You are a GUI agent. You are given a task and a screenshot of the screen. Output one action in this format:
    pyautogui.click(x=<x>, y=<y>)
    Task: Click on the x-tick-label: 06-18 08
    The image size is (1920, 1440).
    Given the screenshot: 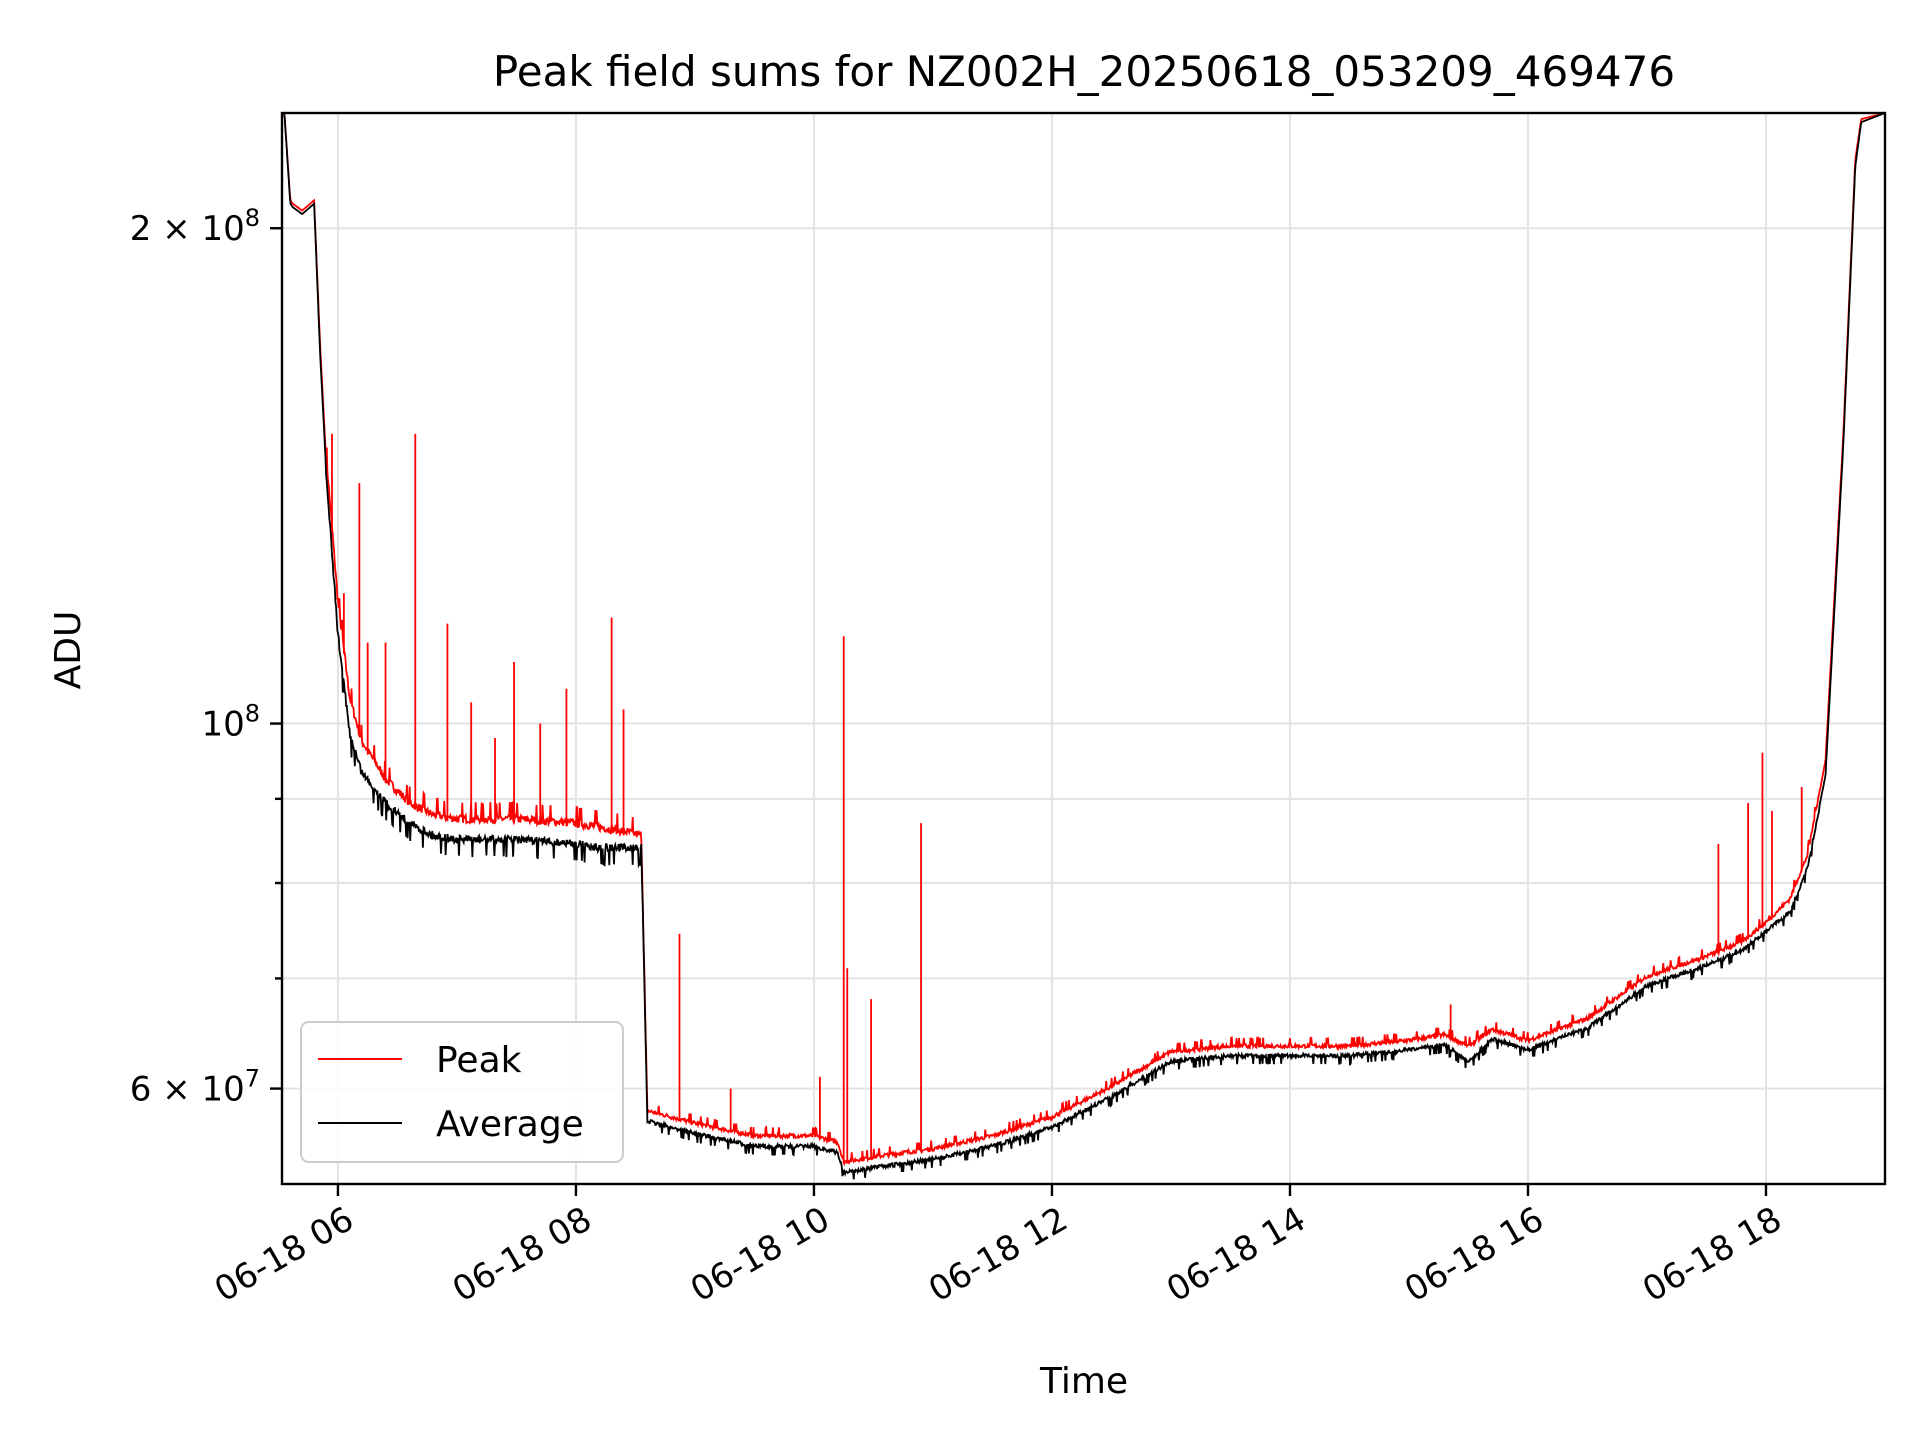 What is the action you would take?
    pyautogui.click(x=522, y=1254)
    